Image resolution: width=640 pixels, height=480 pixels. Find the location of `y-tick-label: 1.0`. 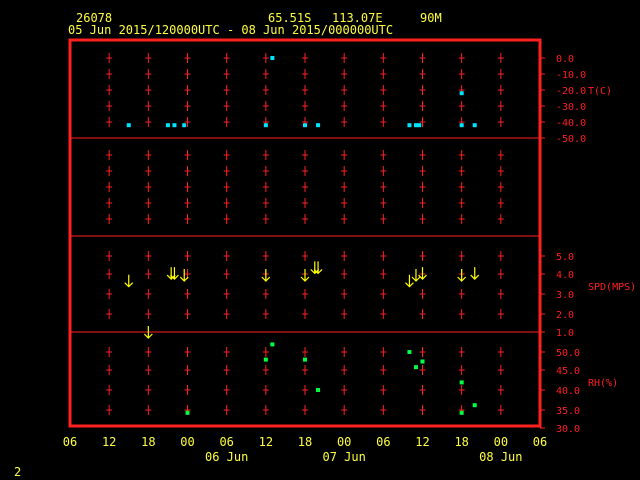

y-tick-label: 1.0 is located at coordinates (565, 333).